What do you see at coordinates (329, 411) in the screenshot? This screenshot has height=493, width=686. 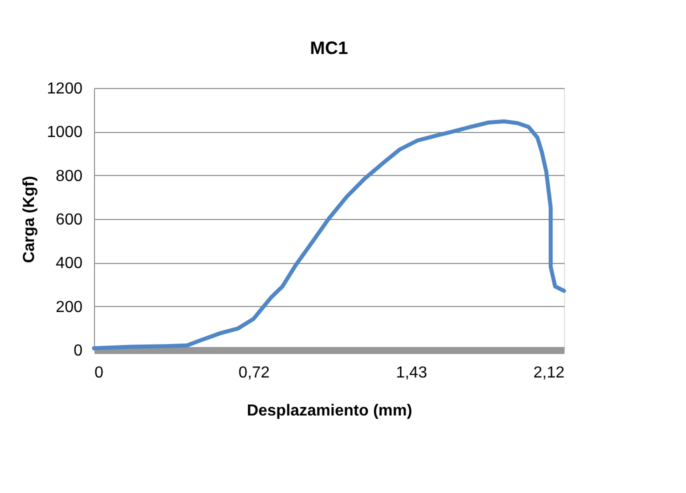 I see `x-axis-title: Desplazamiento (mm)` at bounding box center [329, 411].